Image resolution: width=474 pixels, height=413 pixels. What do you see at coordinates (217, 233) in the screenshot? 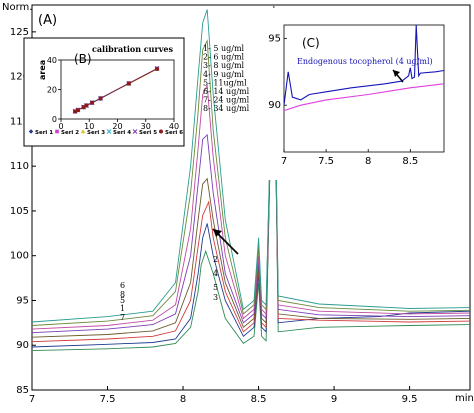
I see `main-arrow-head` at bounding box center [217, 233].